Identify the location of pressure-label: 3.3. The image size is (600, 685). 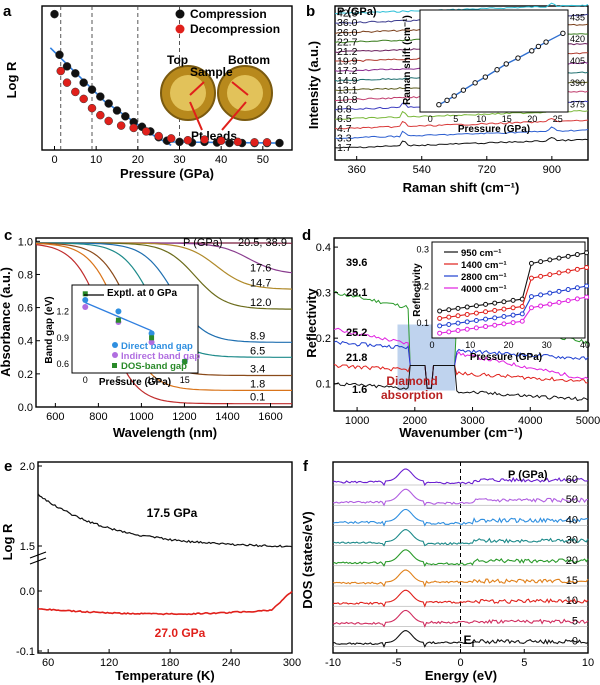
(344, 138).